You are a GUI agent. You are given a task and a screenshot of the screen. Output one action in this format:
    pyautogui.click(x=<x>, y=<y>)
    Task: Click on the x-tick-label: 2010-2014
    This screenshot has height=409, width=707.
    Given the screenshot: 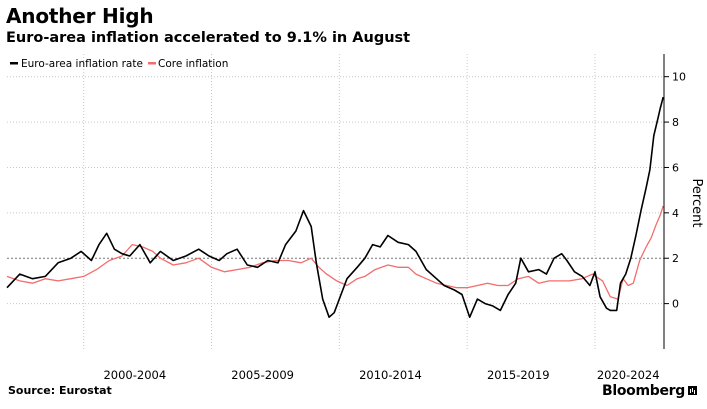 What is the action you would take?
    pyautogui.click(x=390, y=375)
    